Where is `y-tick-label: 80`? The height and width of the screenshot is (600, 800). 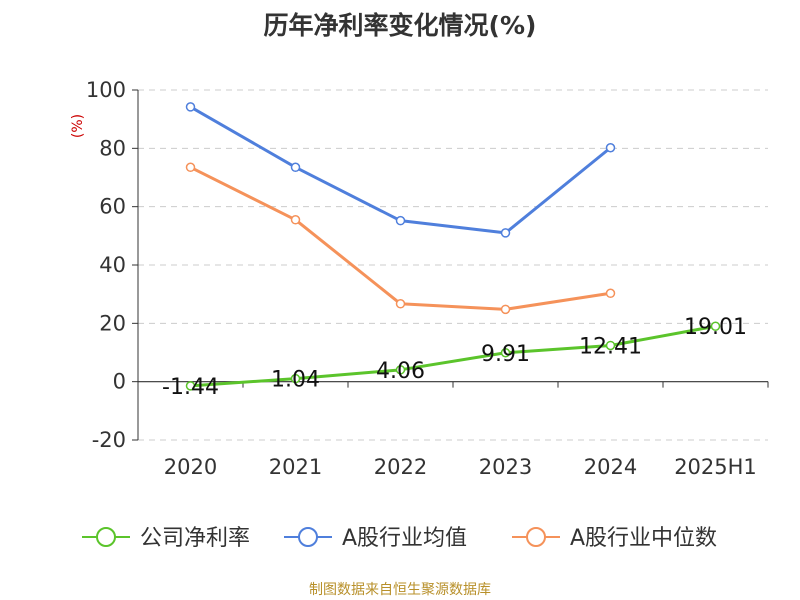
y-tick-label: 80 is located at coordinates (112, 148).